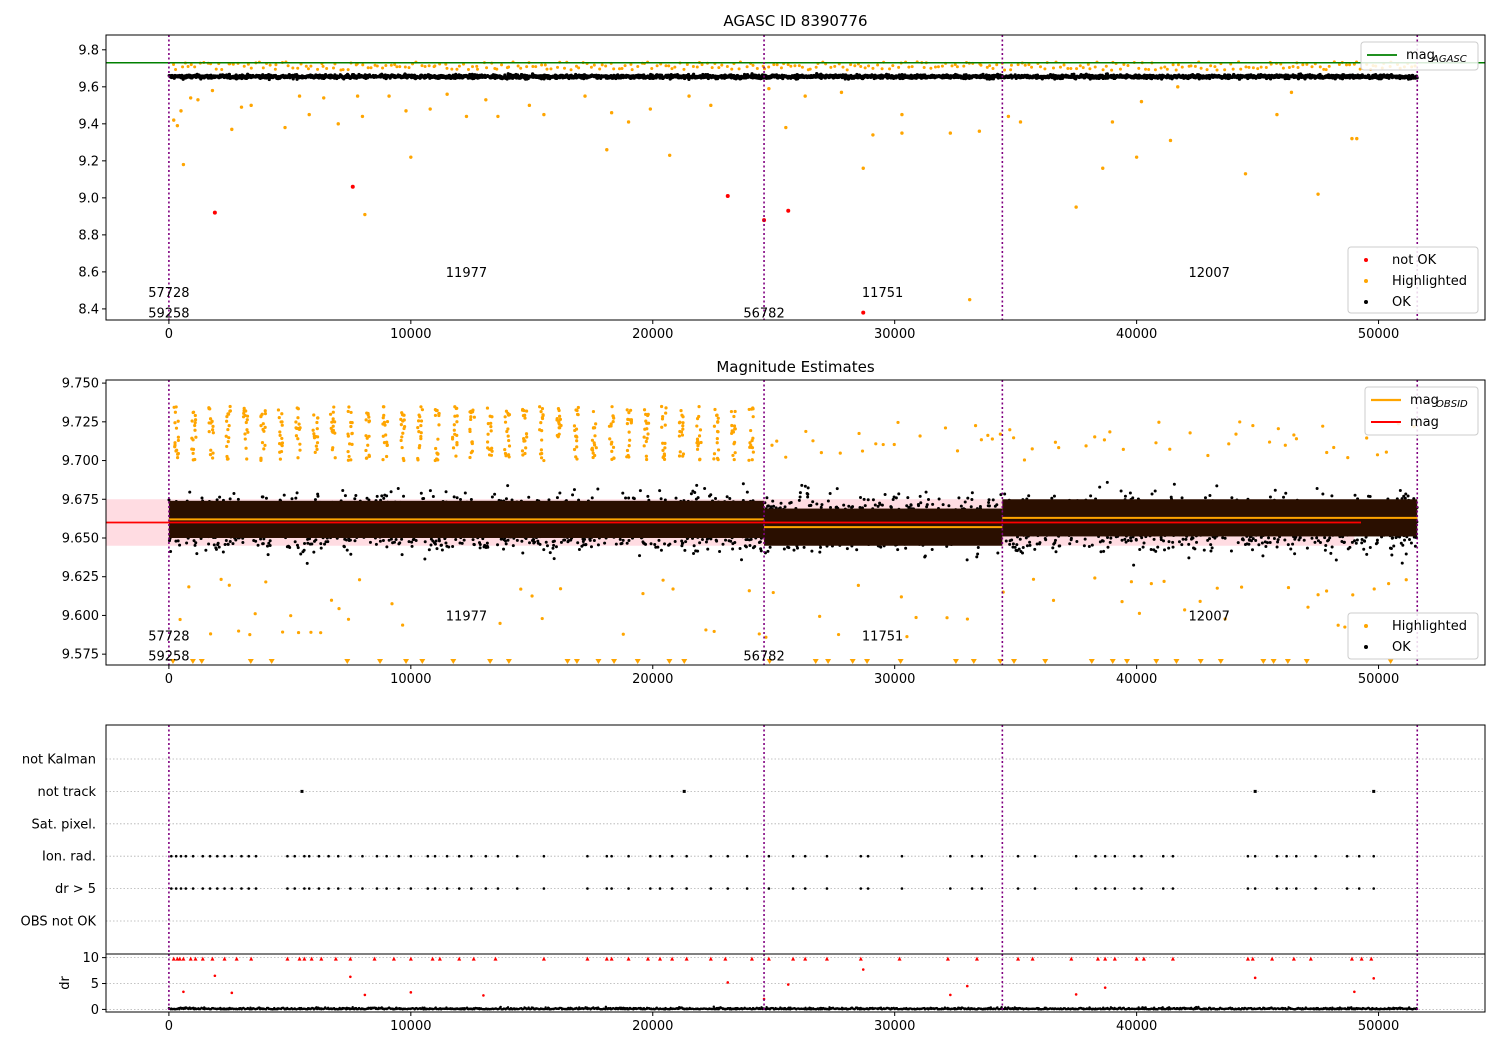 The height and width of the screenshot is (1050, 1500). What do you see at coordinates (169, 334) in the screenshot?
I see `x-tick-label: 0` at bounding box center [169, 334].